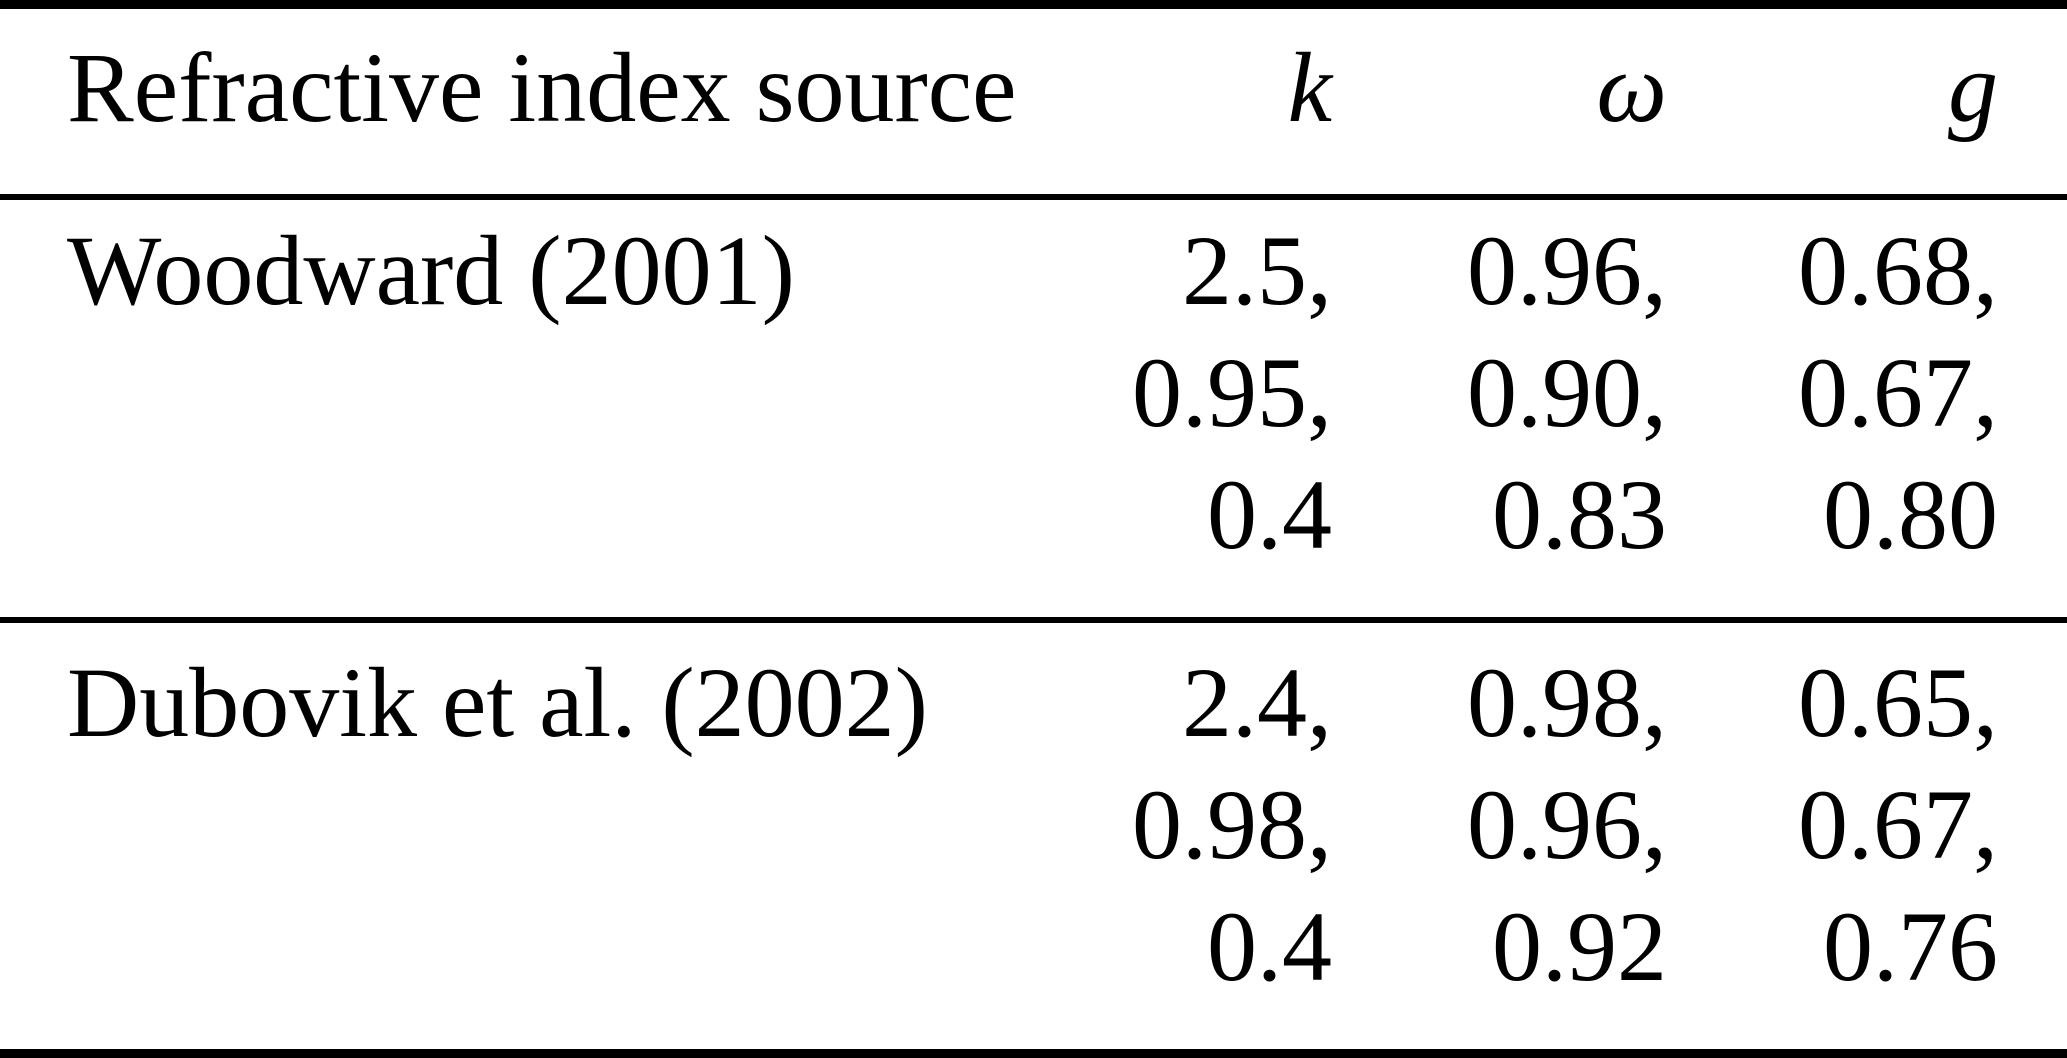  I want to click on cell-line: 2.5,, so click(1257, 270).